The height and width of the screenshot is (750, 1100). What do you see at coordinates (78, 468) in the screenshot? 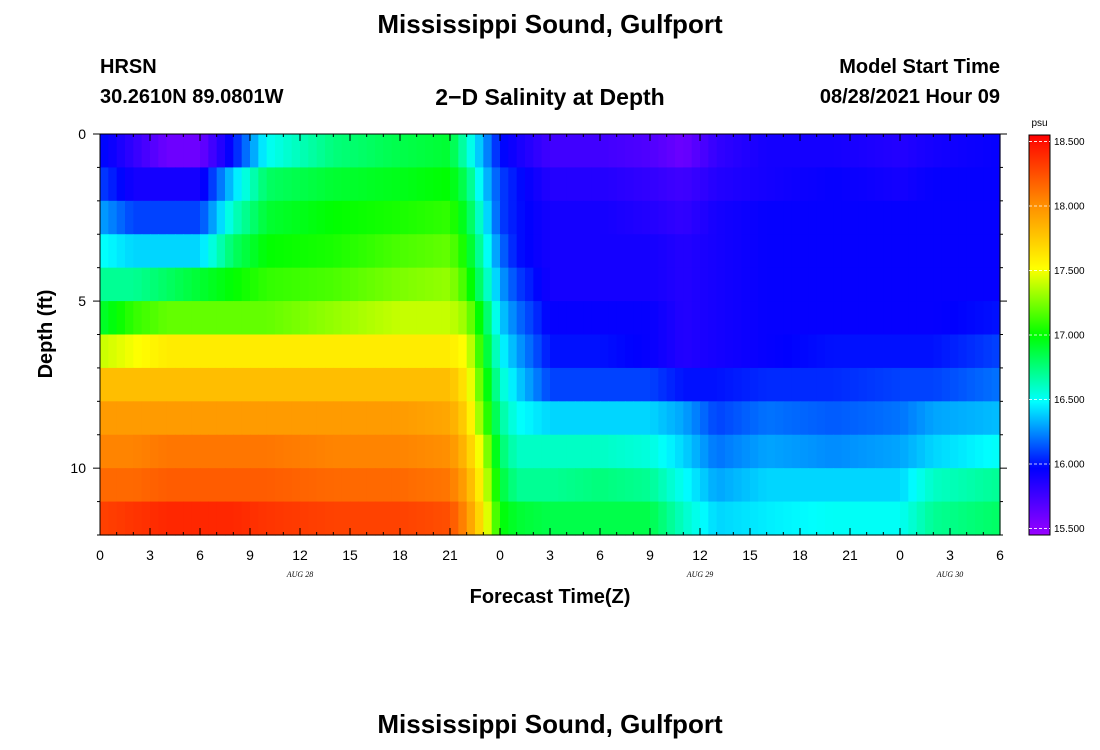
I see `y-tick-label: 10` at bounding box center [78, 468].